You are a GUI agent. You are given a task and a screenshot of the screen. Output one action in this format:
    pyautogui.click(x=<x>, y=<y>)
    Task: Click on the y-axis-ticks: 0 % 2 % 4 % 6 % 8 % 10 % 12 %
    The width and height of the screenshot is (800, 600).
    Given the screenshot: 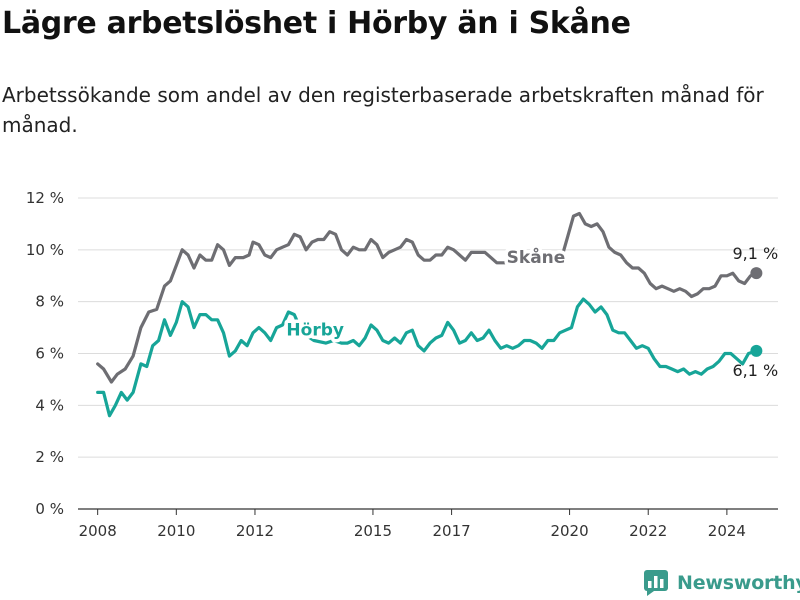 What is the action you would take?
    pyautogui.click(x=45, y=353)
    